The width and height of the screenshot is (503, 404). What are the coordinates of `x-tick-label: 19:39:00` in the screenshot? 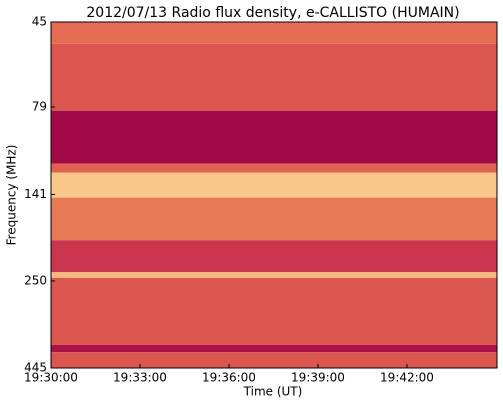 It's located at (318, 378).